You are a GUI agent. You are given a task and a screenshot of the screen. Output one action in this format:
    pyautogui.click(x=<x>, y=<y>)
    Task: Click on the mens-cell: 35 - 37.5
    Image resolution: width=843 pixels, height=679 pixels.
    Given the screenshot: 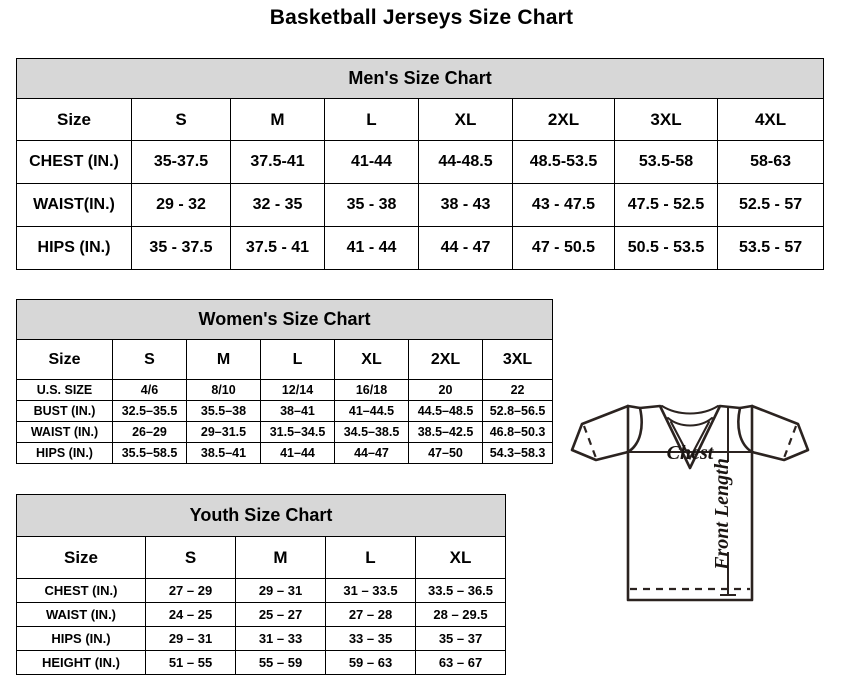 What is the action you would take?
    pyautogui.click(x=181, y=248)
    